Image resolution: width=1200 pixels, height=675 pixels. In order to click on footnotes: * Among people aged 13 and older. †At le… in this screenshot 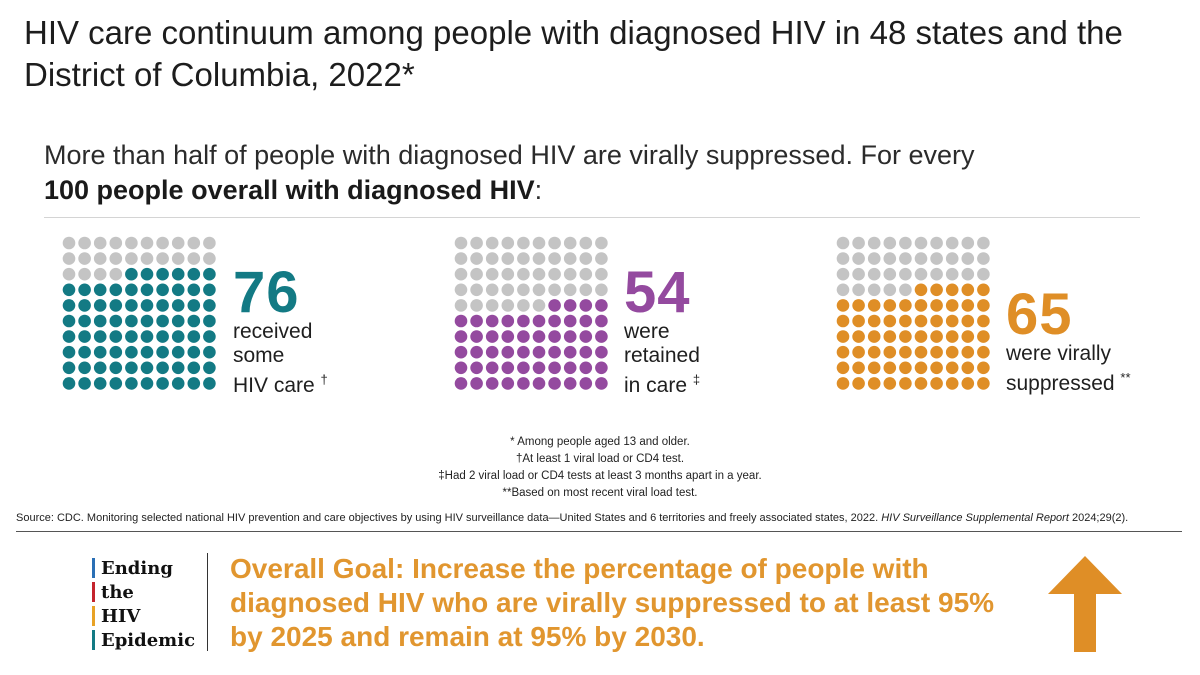, I will do `click(600, 468)`.